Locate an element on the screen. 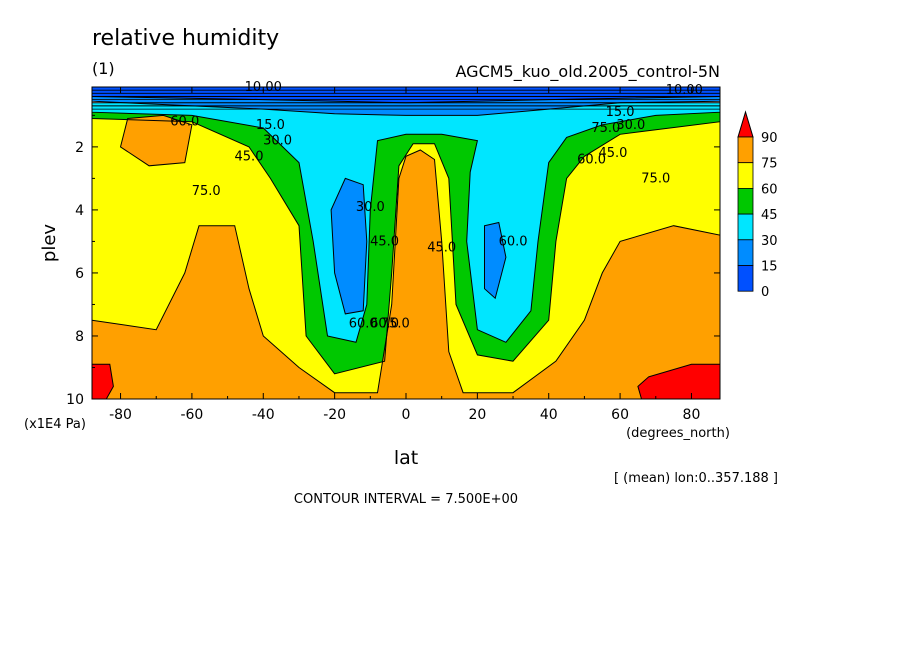 The image size is (904, 654). colorbar: 90 75 60 45 30 15 0 is located at coordinates (757, 205).